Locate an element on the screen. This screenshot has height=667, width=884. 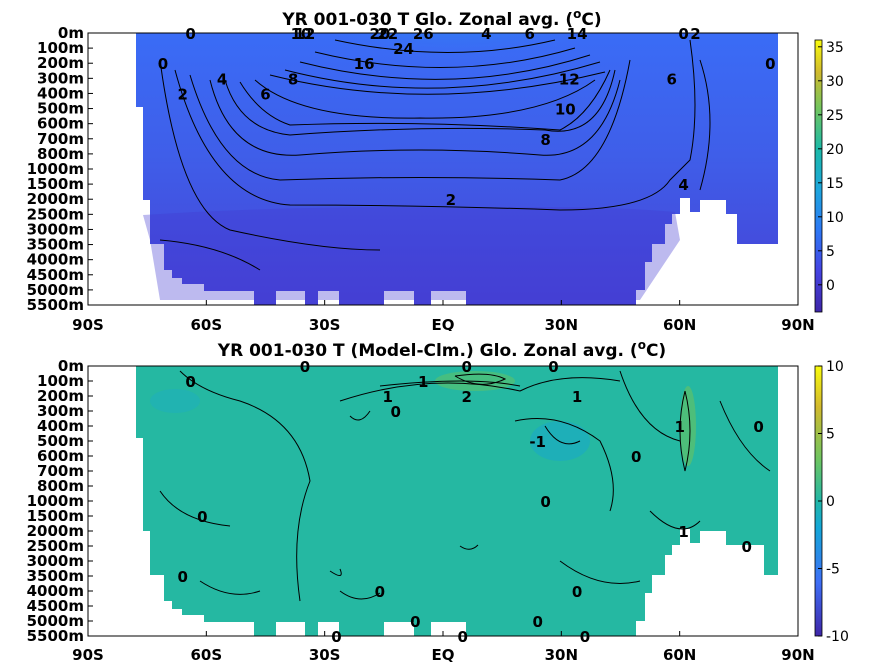
y-tick-label: 200m is located at coordinates (60, 396).